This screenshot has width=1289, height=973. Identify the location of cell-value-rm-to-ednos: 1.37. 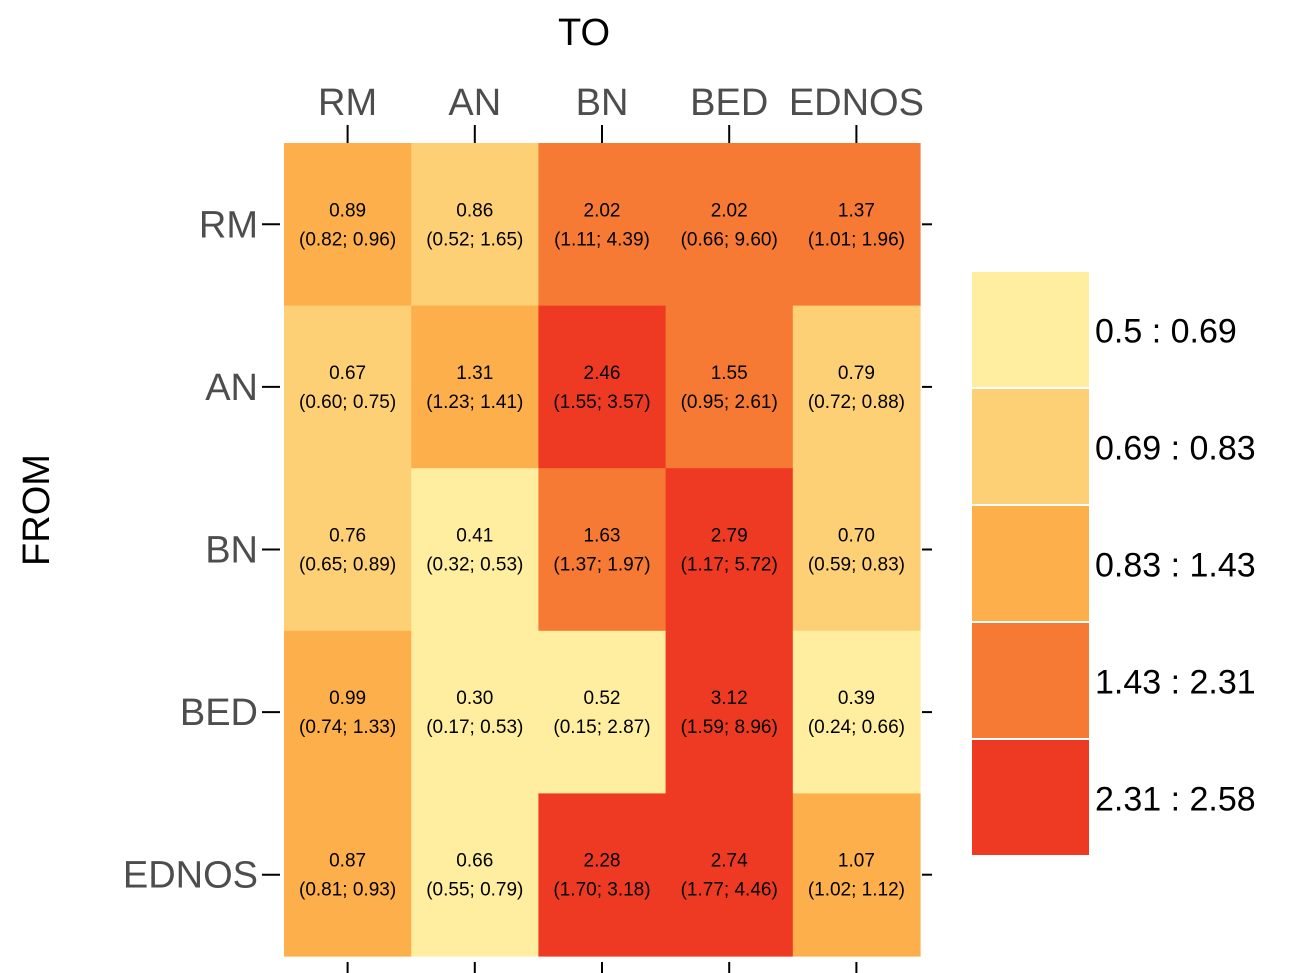
(856, 210).